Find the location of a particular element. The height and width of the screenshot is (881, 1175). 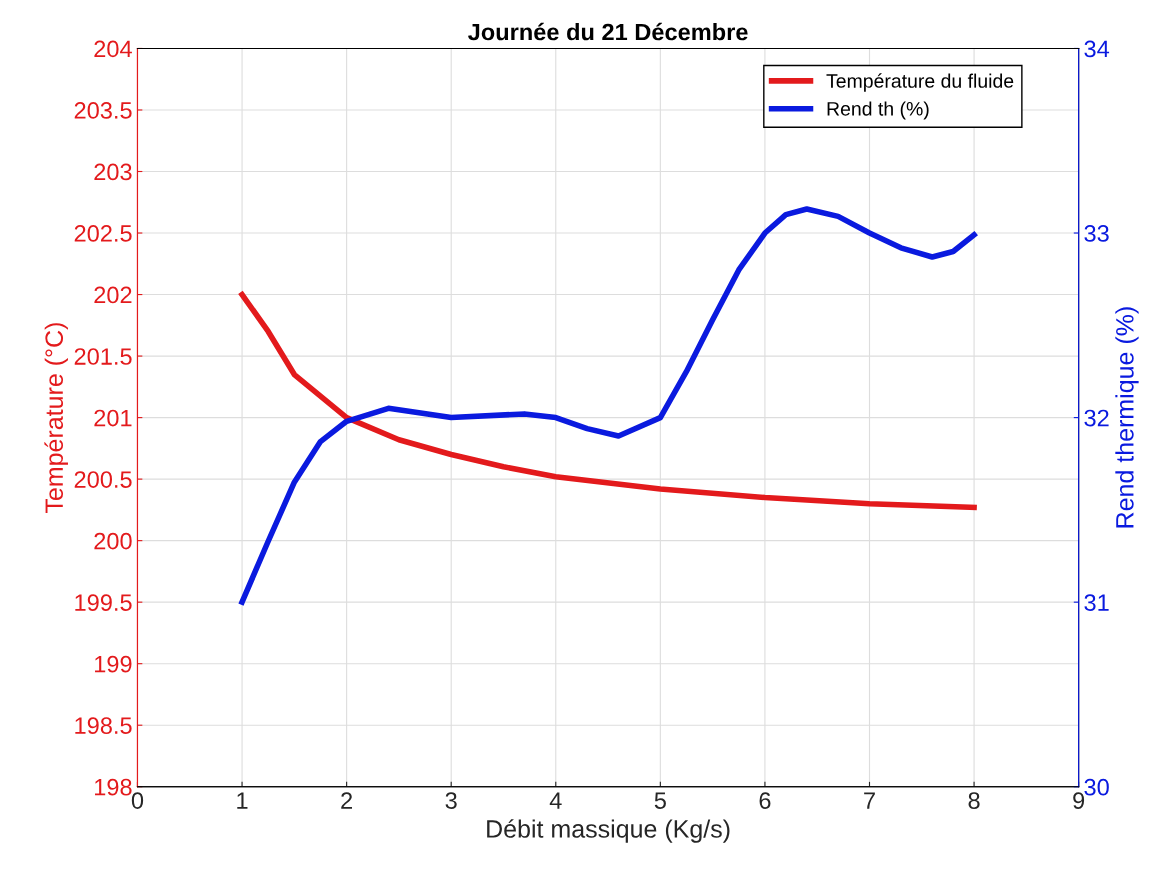

y-tick-label: 201.5 is located at coordinates (103, 356).